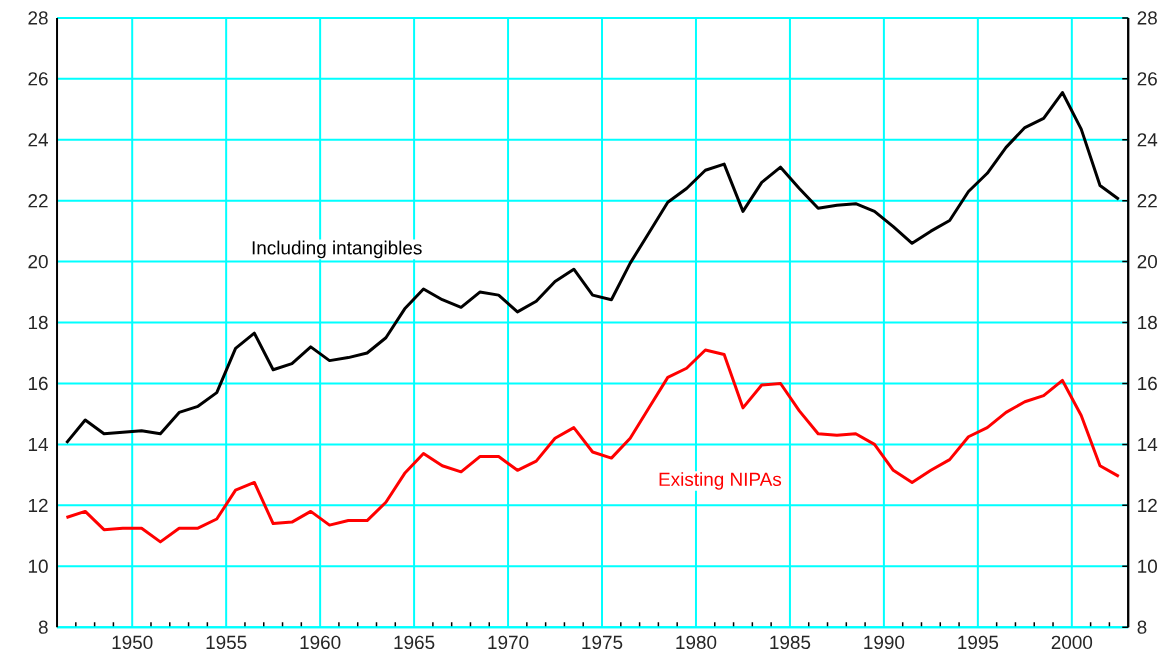 The width and height of the screenshot is (1174, 659). Describe the element at coordinates (1147, 566) in the screenshot. I see `y2-tick-label: 10` at that location.